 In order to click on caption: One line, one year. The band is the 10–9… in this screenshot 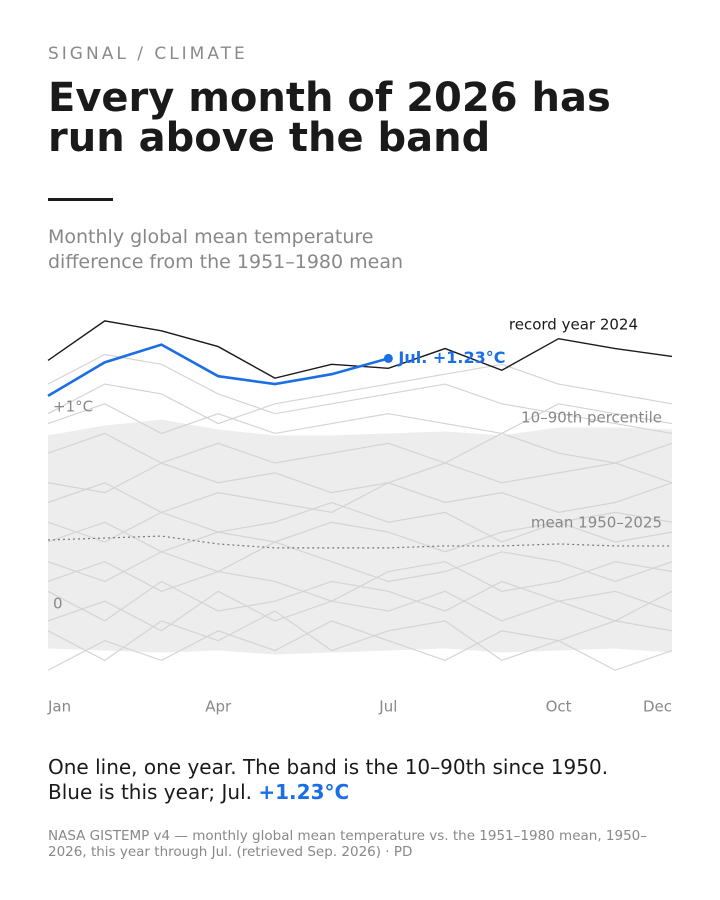, I will do `click(348, 780)`.